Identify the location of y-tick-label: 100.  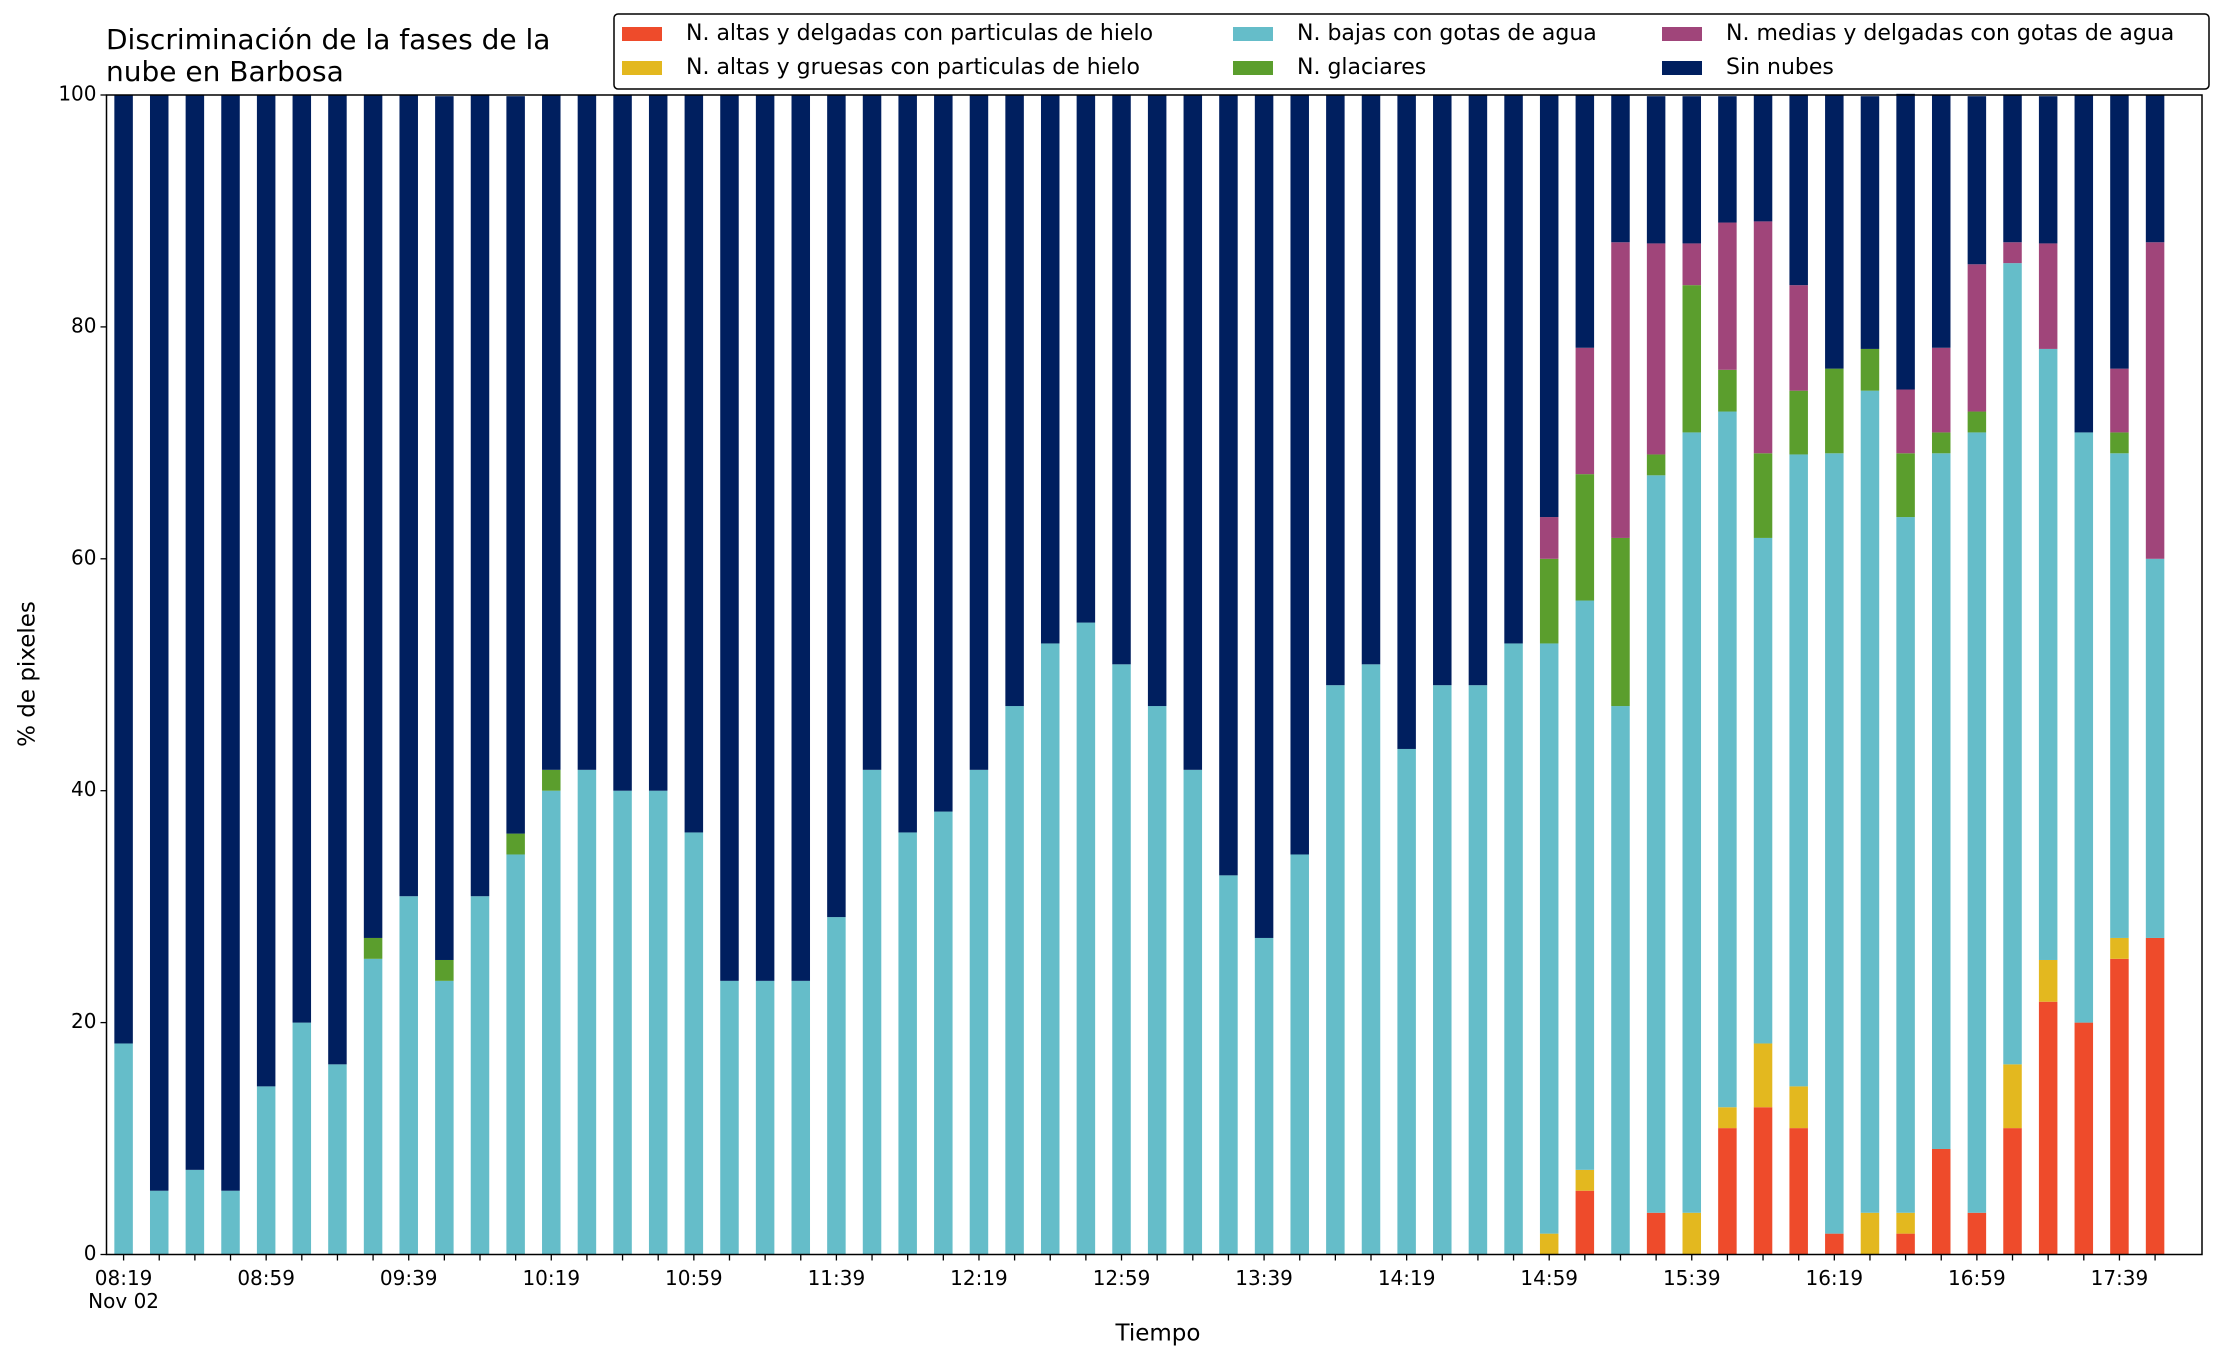
(77, 94).